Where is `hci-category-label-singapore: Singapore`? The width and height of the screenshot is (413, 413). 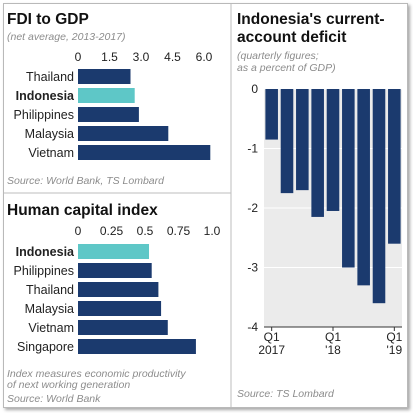
hci-category-label-singapore: Singapore is located at coordinates (45, 347).